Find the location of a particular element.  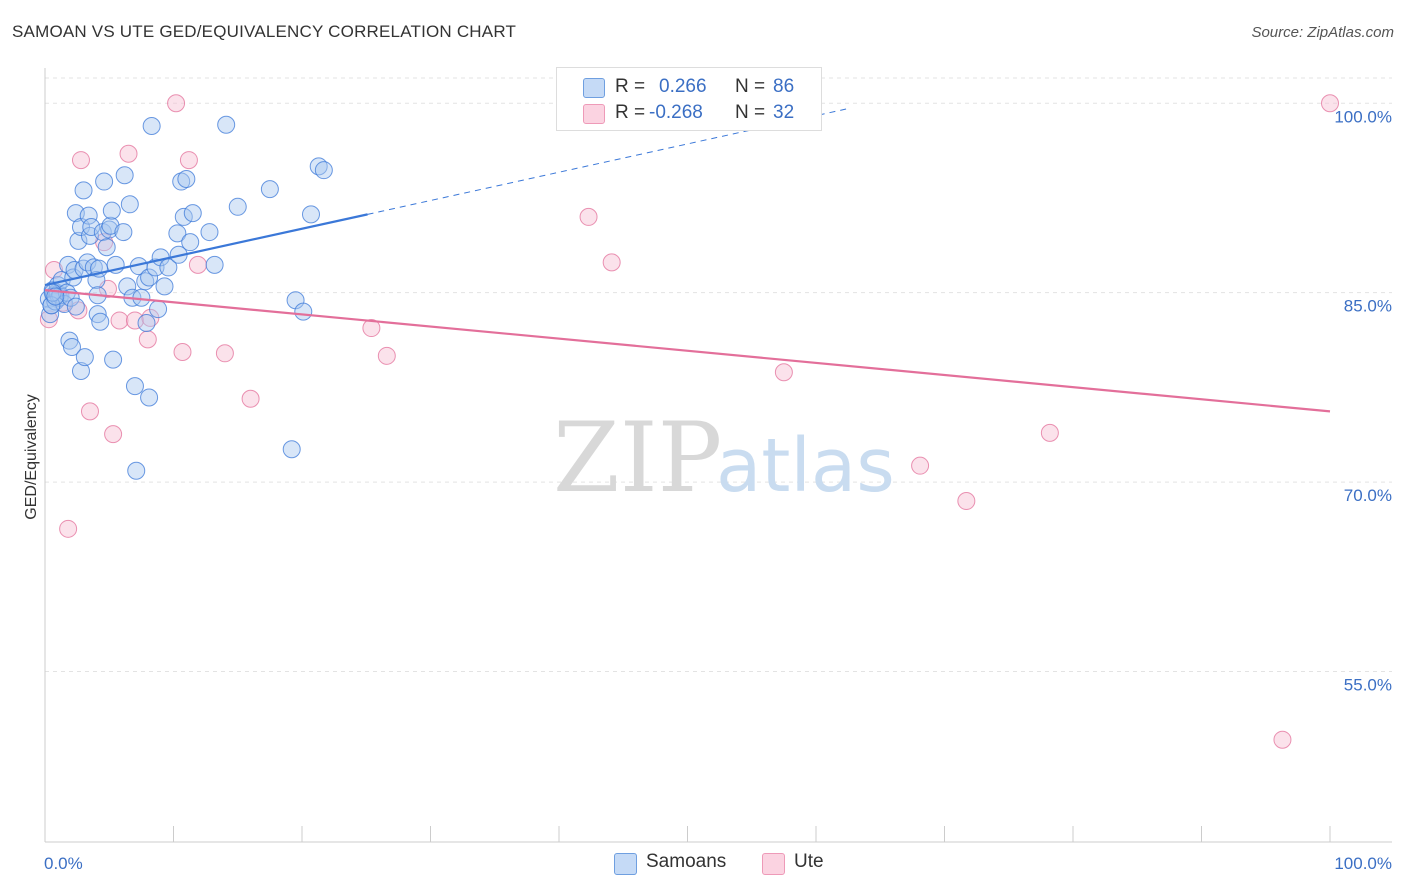

y-tick-label: 70.0% is located at coordinates (1368, 495).